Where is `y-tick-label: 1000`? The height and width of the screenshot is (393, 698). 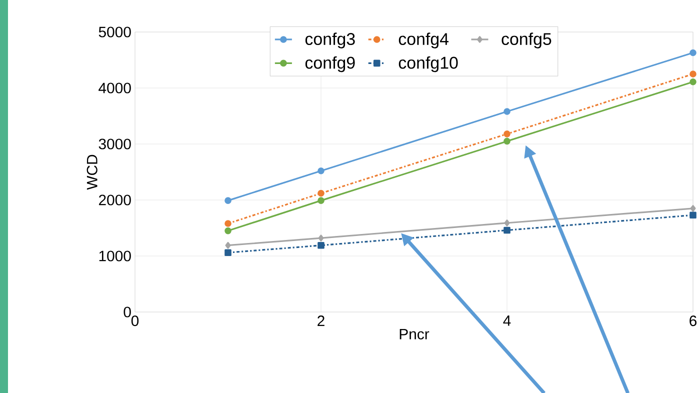 y-tick-label: 1000 is located at coordinates (115, 256).